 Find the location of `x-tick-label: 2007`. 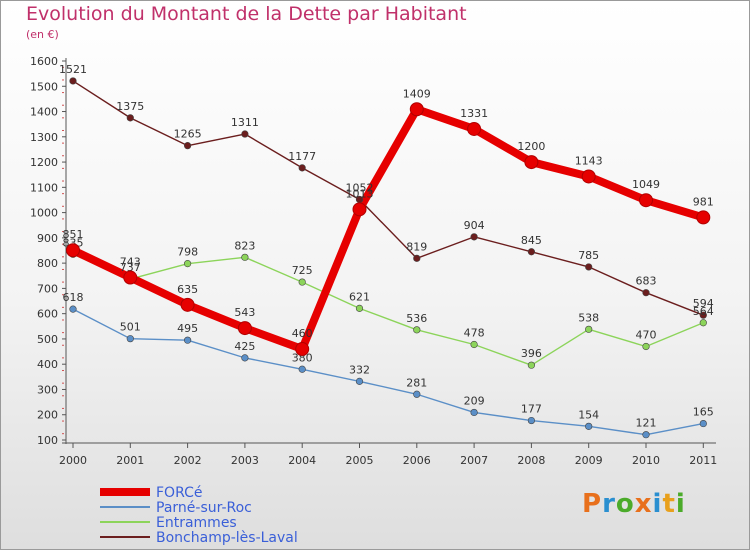

x-tick-label: 2007 is located at coordinates (474, 460).